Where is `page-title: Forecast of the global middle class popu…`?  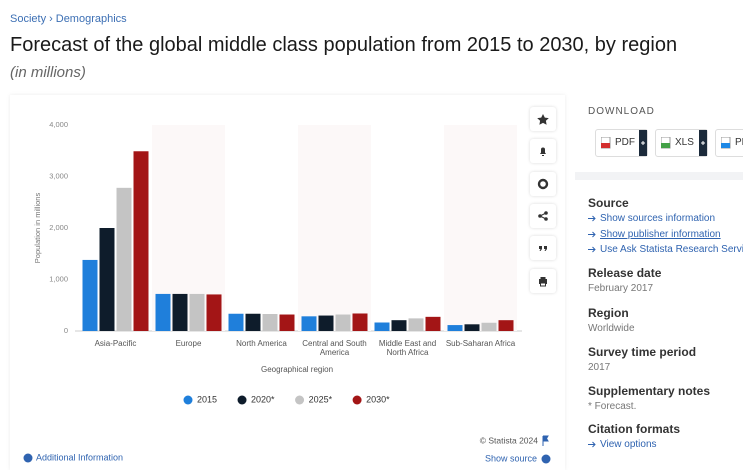
page-title: Forecast of the global middle class popu… is located at coordinates (344, 45).